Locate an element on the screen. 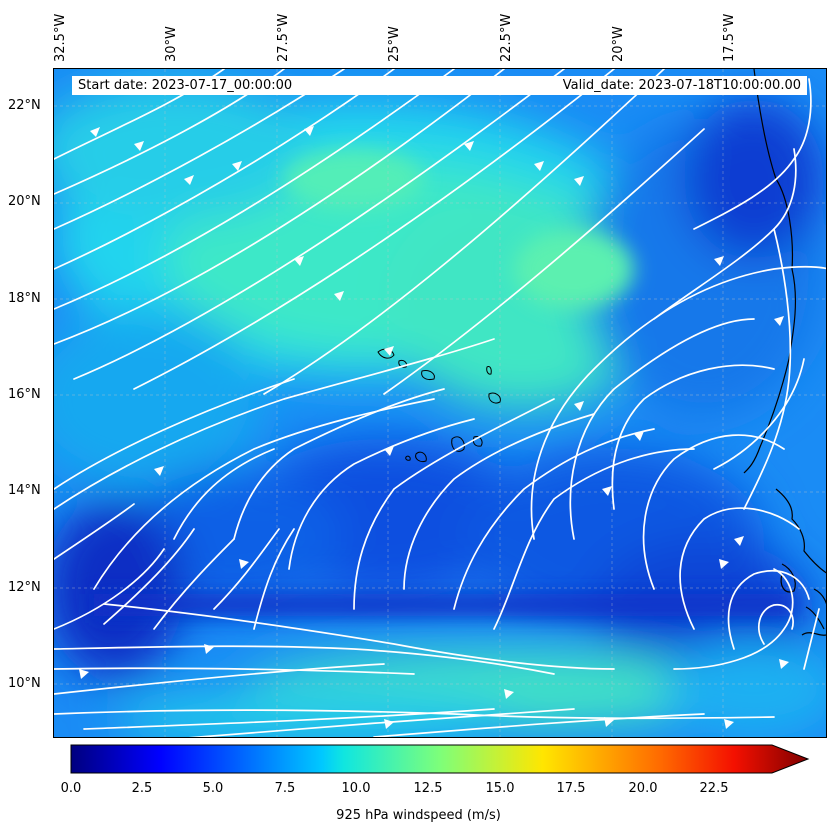 The image size is (837, 836). lat-label: 14°N is located at coordinates (24, 490).